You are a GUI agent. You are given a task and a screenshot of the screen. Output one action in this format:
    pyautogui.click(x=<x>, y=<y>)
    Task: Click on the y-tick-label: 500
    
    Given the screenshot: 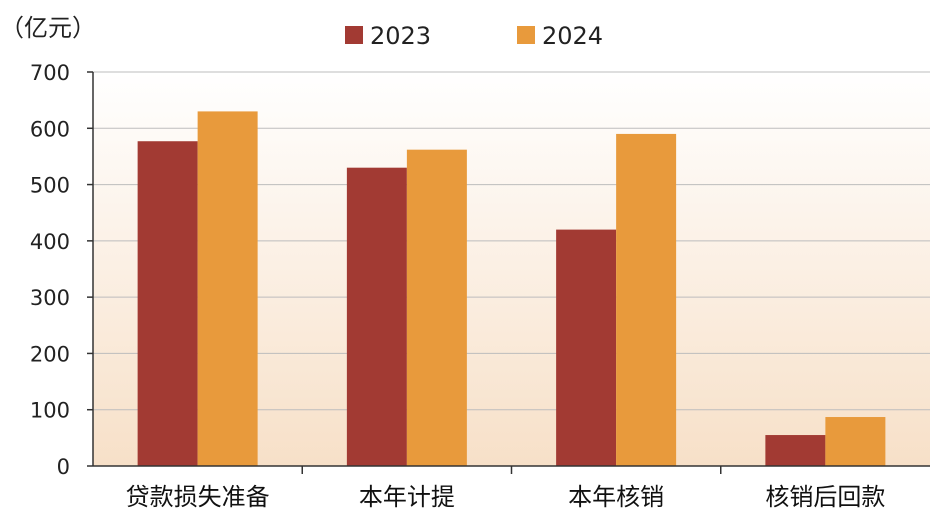 What is the action you would take?
    pyautogui.click(x=50, y=186)
    